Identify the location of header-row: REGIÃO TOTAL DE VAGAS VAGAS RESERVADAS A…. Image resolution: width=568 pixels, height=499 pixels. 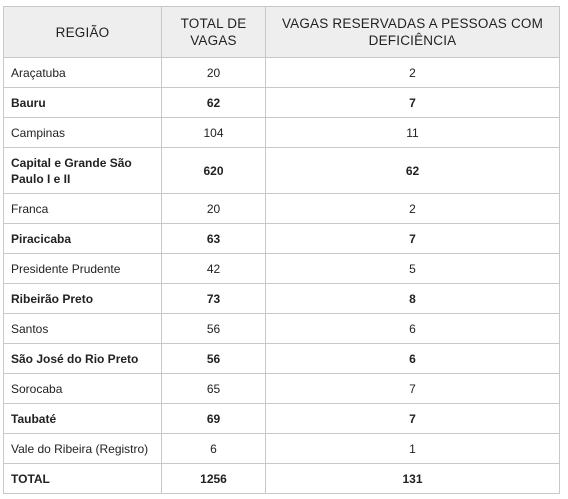
(281, 32).